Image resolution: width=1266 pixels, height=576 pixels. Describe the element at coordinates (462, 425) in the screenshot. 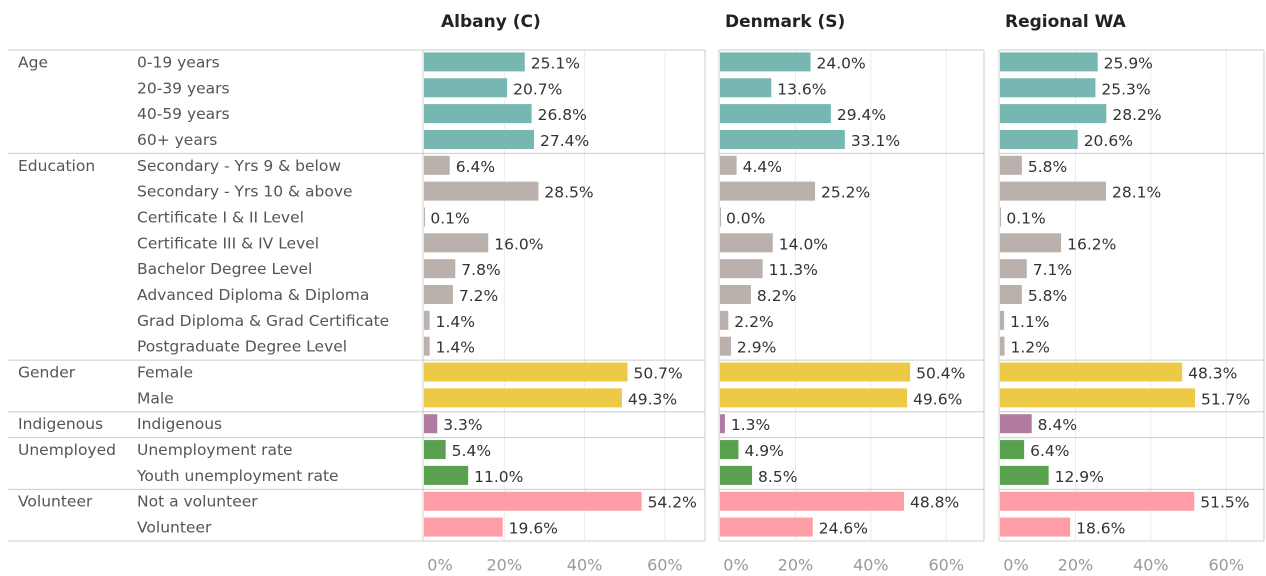

I see `value-label: 3.3%` at that location.